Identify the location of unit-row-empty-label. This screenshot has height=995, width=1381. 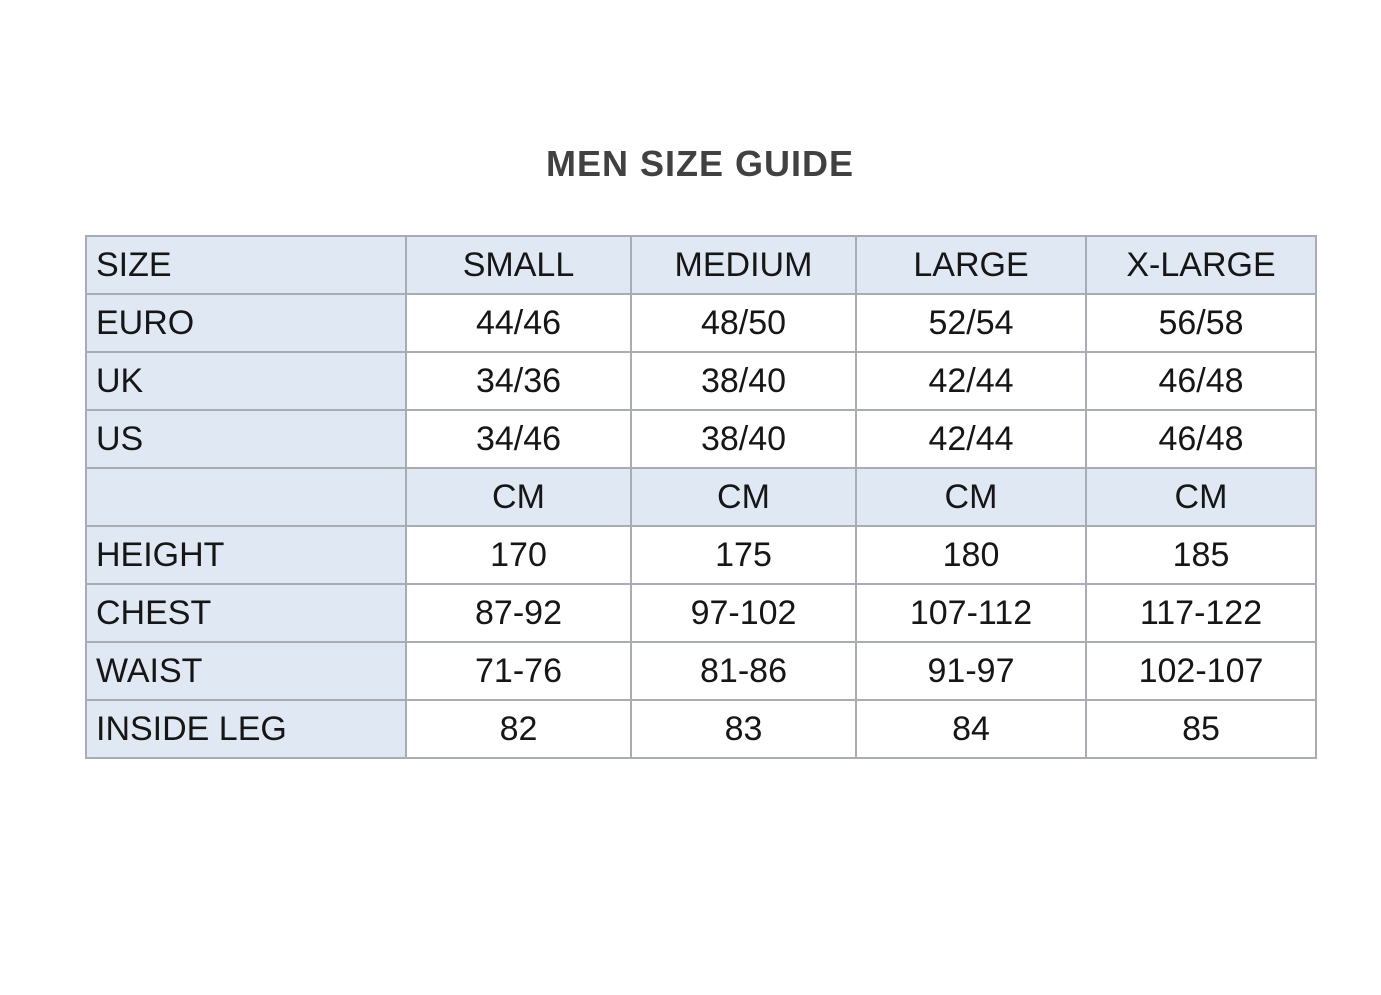
(246, 497).